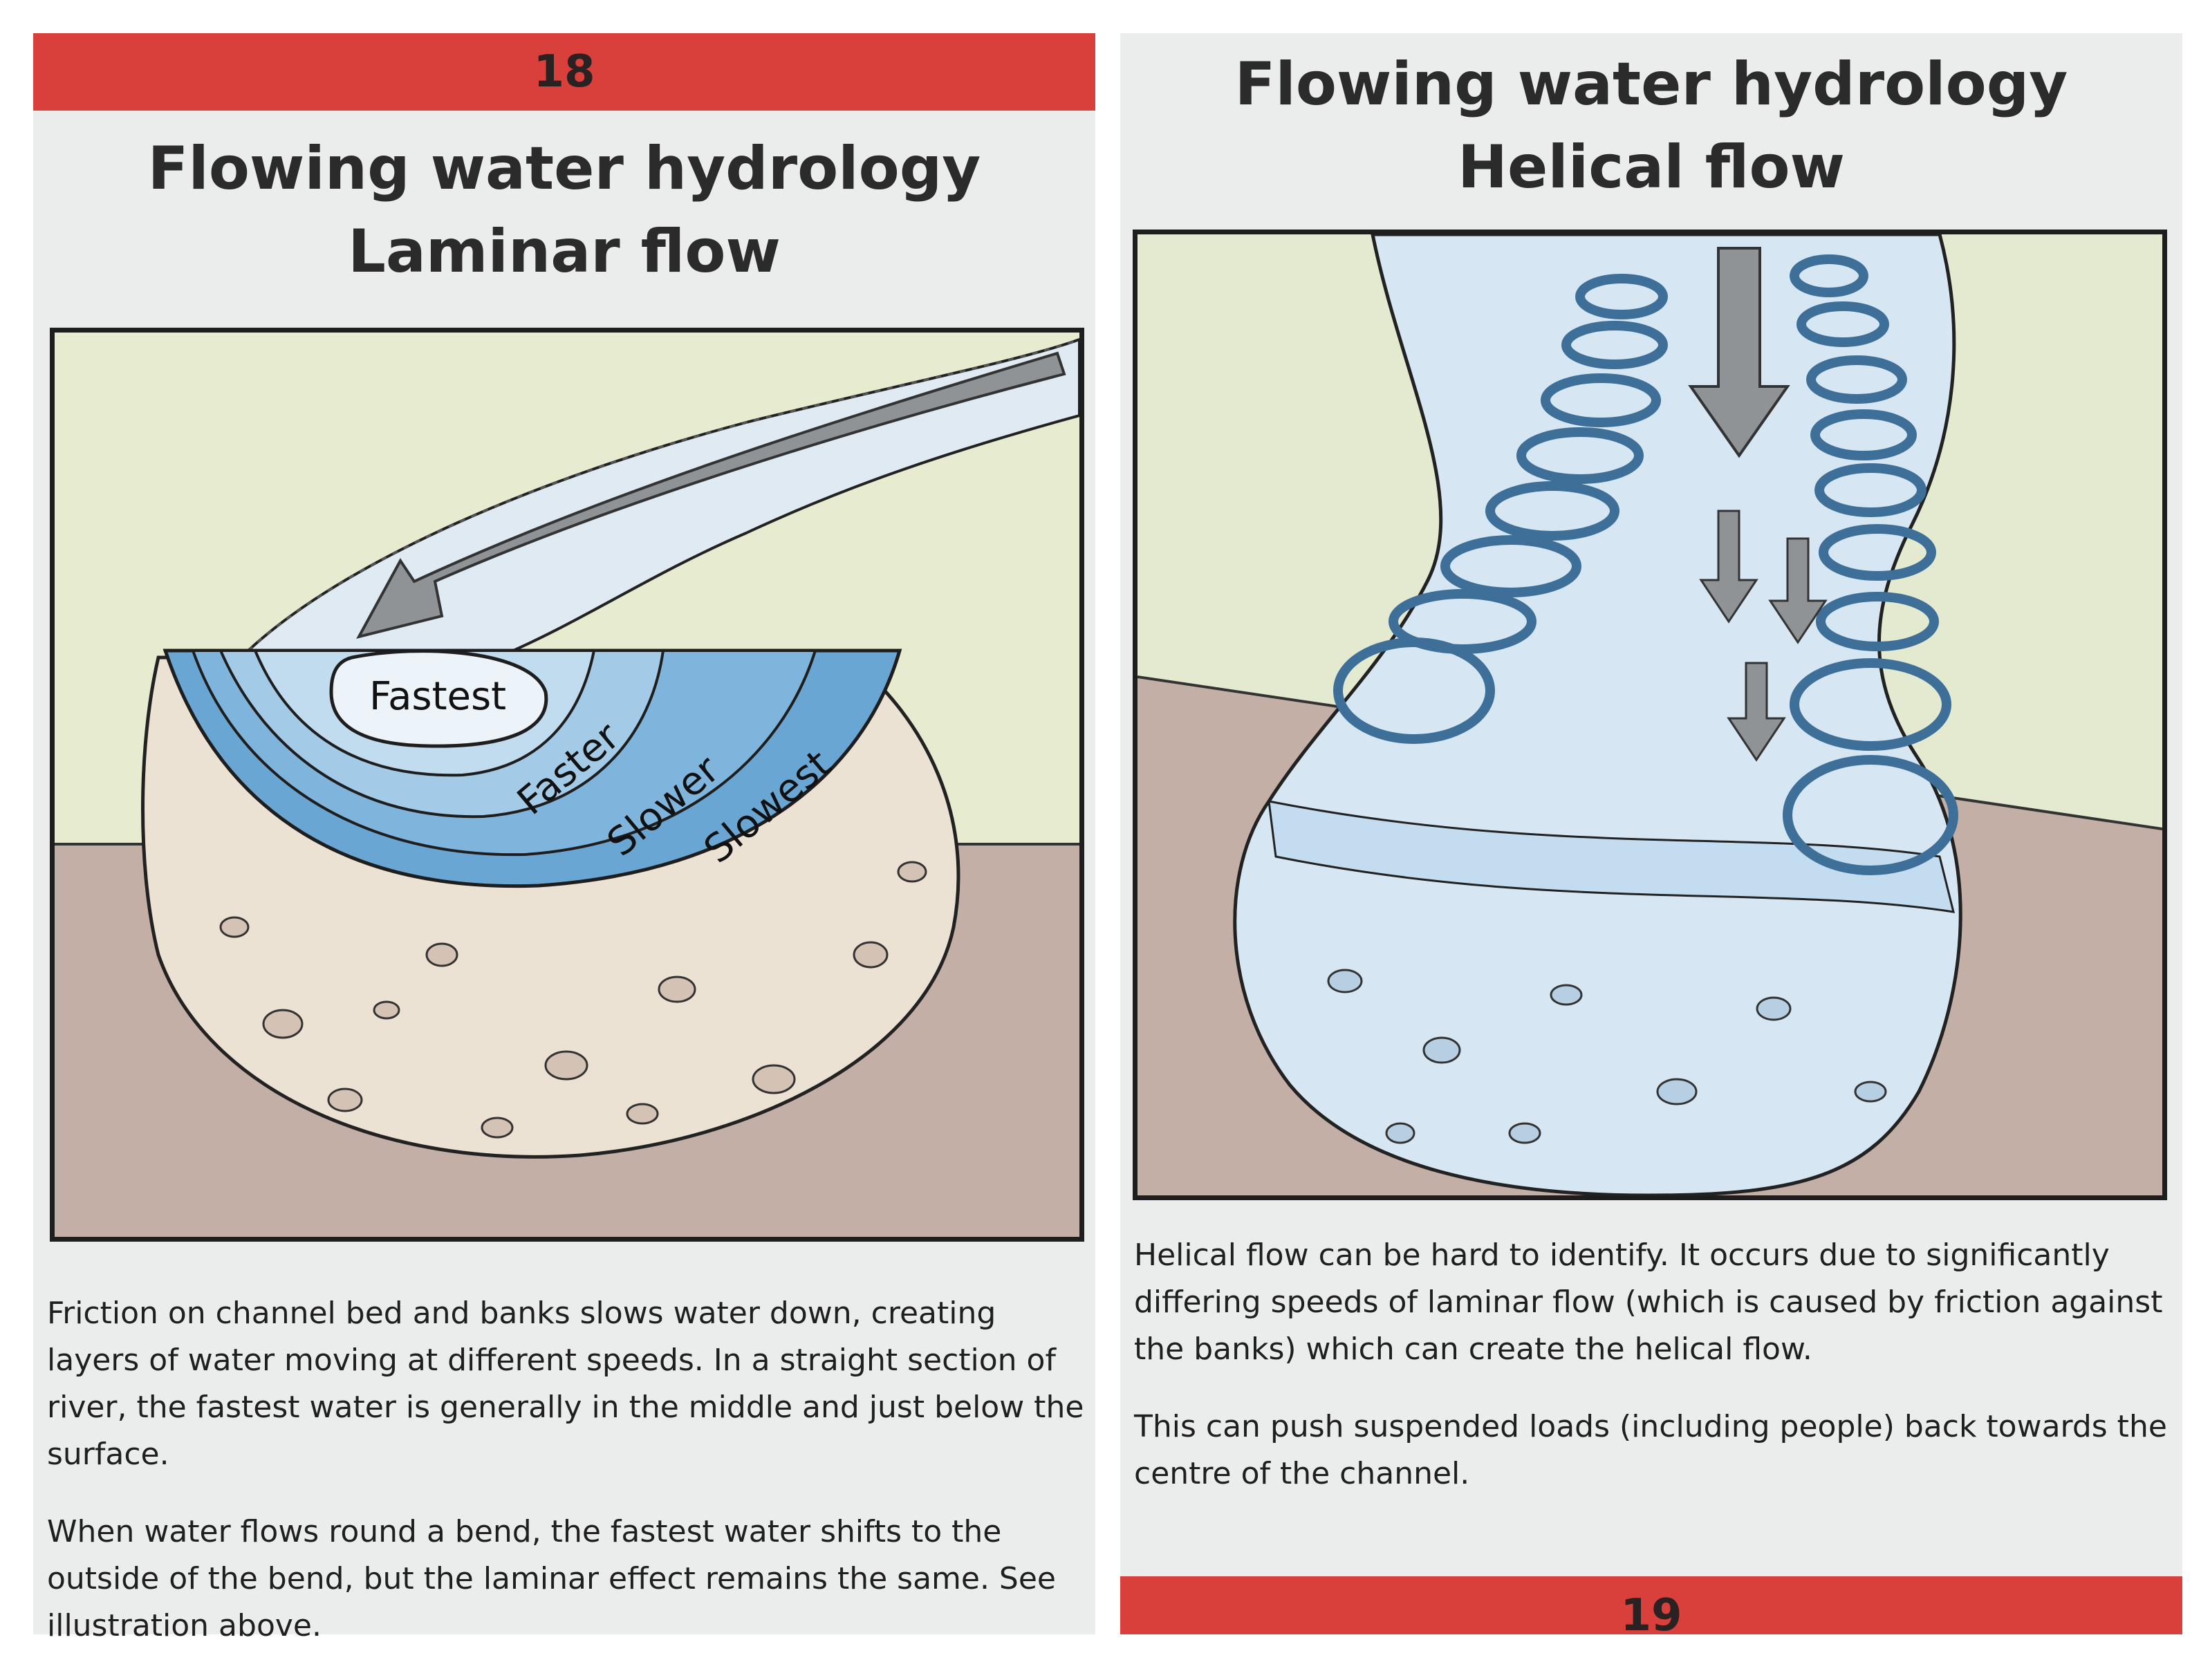 The height and width of the screenshot is (1680, 2210). Describe the element at coordinates (1651, 167) in the screenshot. I see `title-line-2: Helical flow` at that location.